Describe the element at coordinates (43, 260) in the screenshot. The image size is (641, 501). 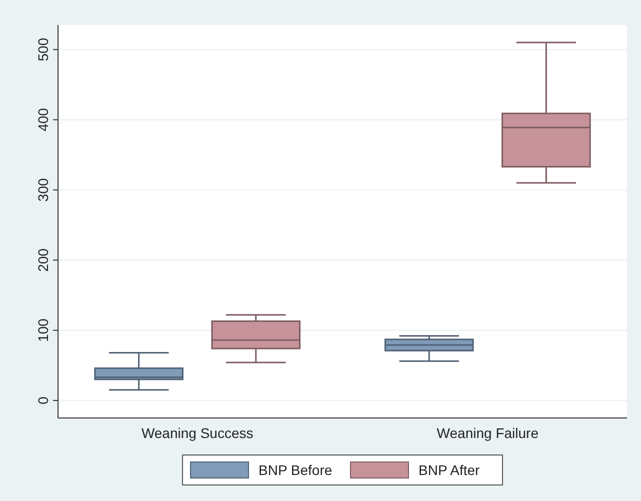
I see `y-tick-label: 200` at that location.